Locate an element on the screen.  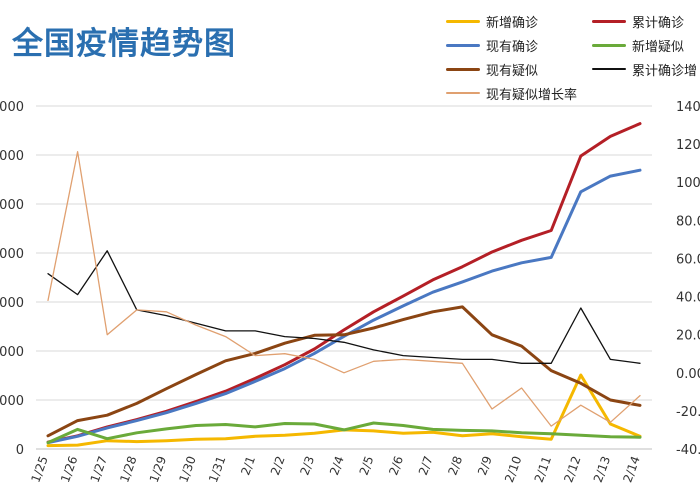
y-left-tick-label: 40000 is located at coordinates (12, 254).